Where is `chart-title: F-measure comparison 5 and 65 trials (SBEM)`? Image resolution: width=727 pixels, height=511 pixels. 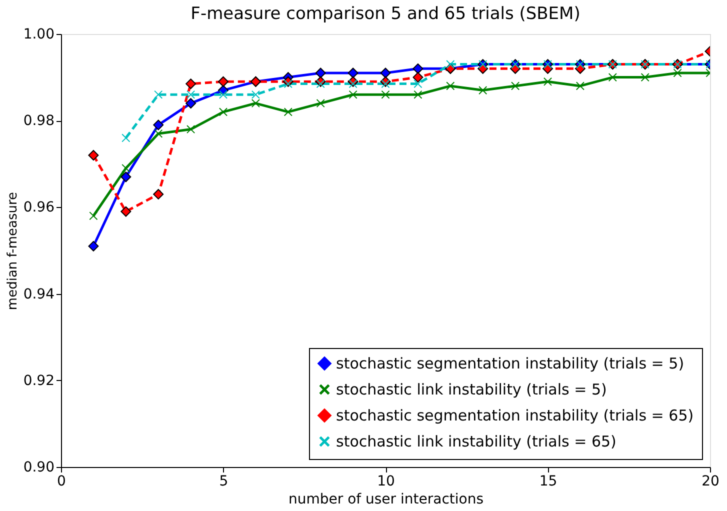
chart-title: F-measure comparison 5 and 65 trials (SBEM) is located at coordinates (385, 14).